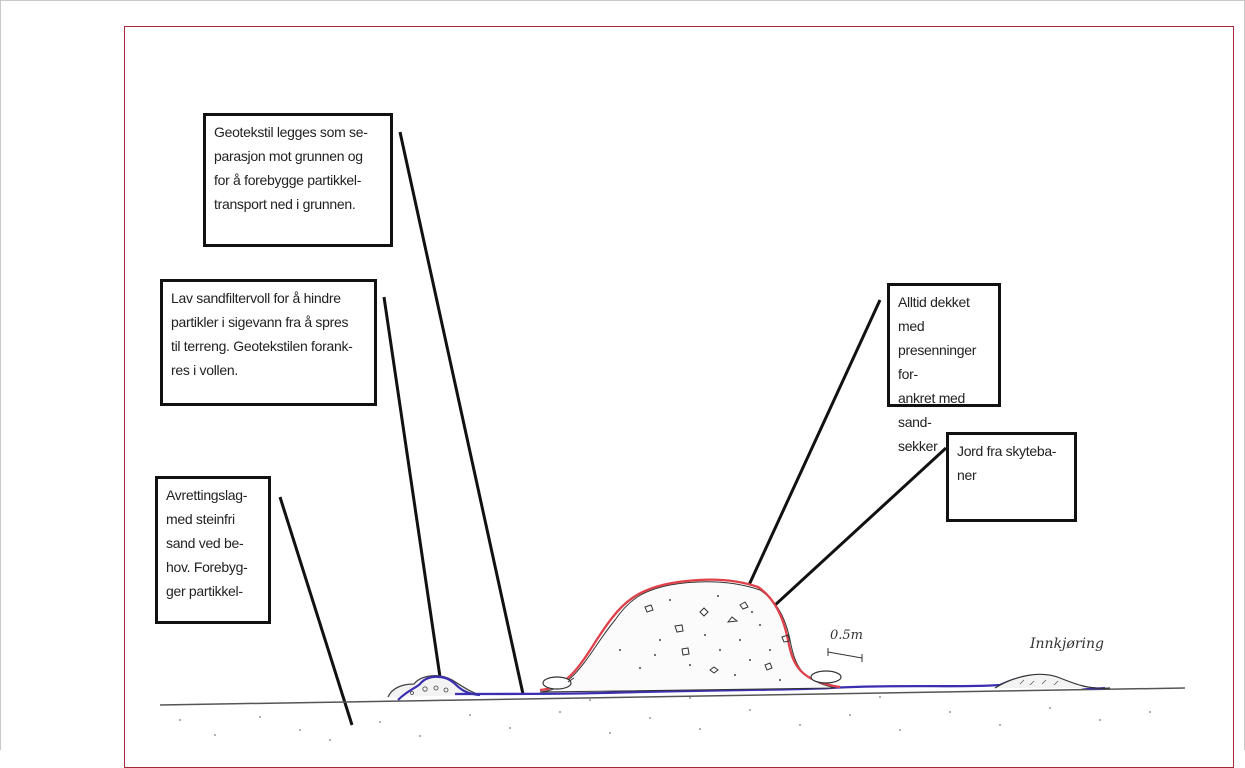 The height and width of the screenshot is (768, 1245). Describe the element at coordinates (826, 677) in the screenshot. I see `sandbag-right` at that location.